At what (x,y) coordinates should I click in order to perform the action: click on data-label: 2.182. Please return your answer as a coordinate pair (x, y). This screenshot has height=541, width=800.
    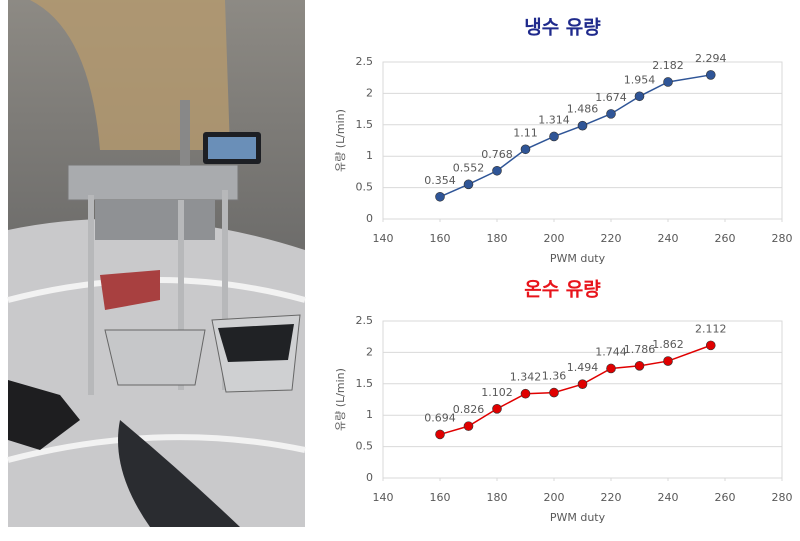
    Looking at the image, I should click on (668, 65).